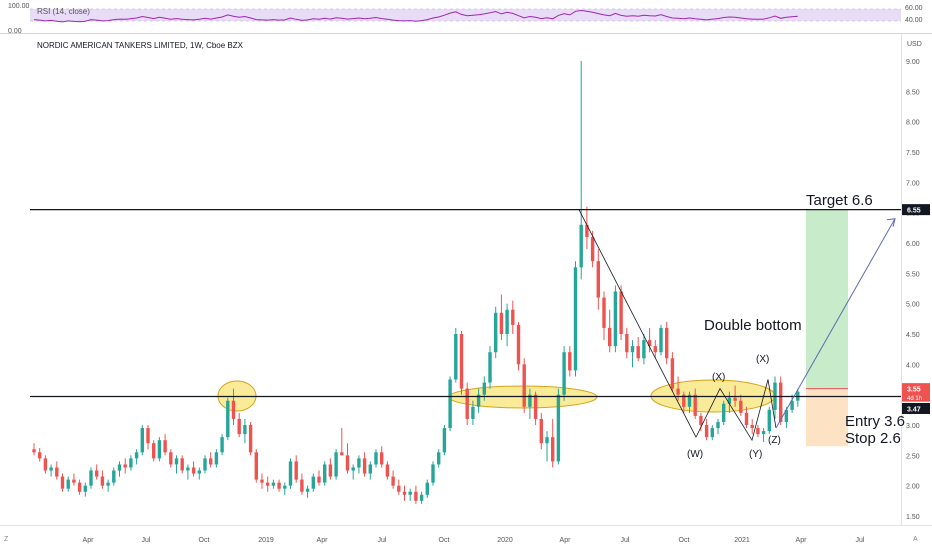  Describe the element at coordinates (637, 323) in the screenshot. I see `downtrend-line` at that location.